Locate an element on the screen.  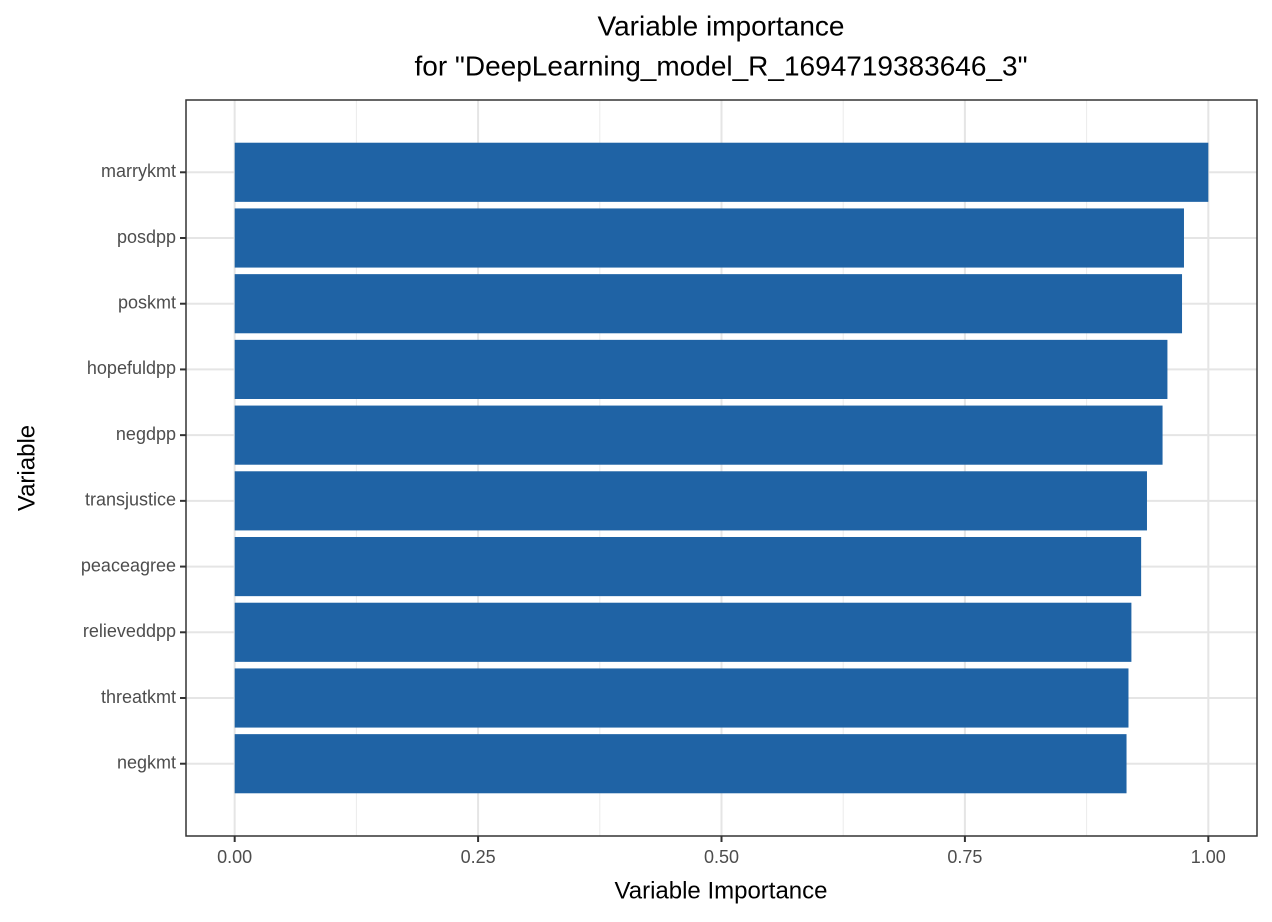
y-tick-label: relieveddpp is located at coordinates (129, 631).